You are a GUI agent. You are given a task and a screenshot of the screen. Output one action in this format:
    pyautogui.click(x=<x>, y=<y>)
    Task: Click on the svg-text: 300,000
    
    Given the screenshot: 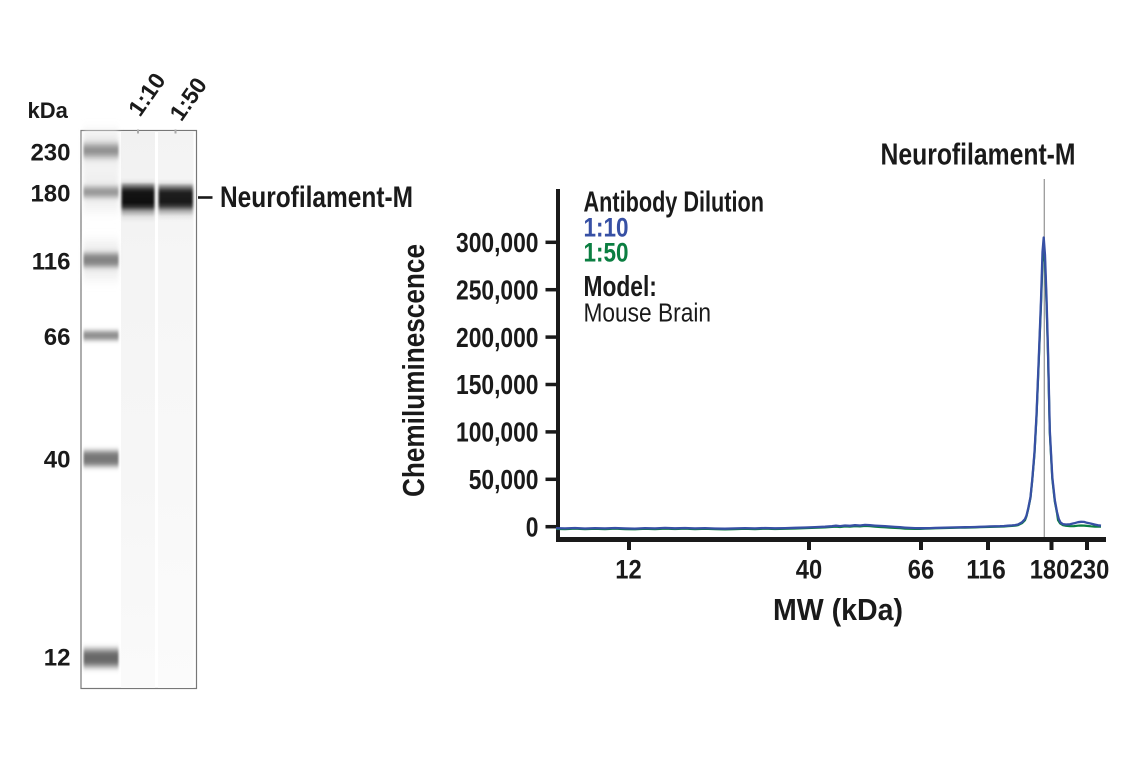 What is the action you would take?
    pyautogui.click(x=497, y=242)
    